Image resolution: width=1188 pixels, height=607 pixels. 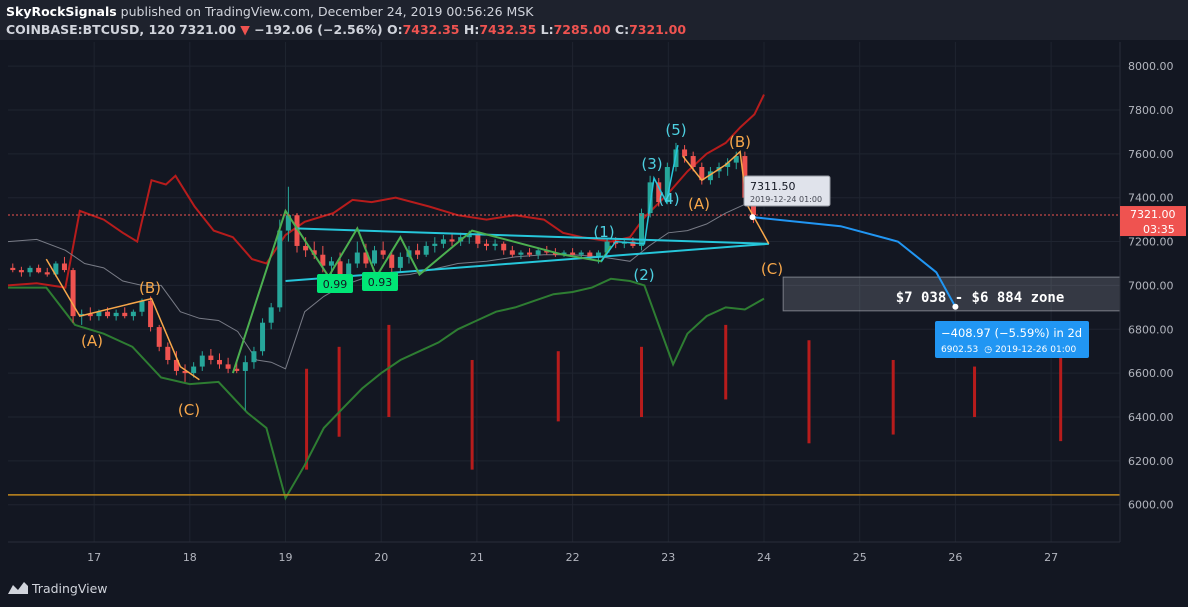 What do you see at coordinates (1151, 242) in the screenshot?
I see `price-tick-label: 7200.00` at bounding box center [1151, 242].